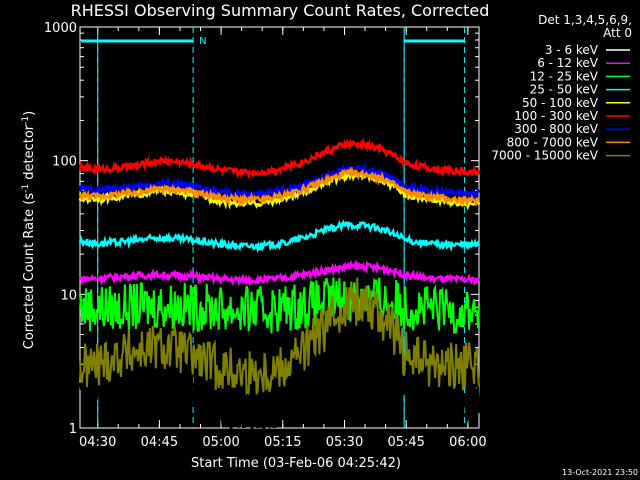  What do you see at coordinates (556, 129) in the screenshot?
I see `legend-label: 300 - 800 keV` at bounding box center [556, 129].